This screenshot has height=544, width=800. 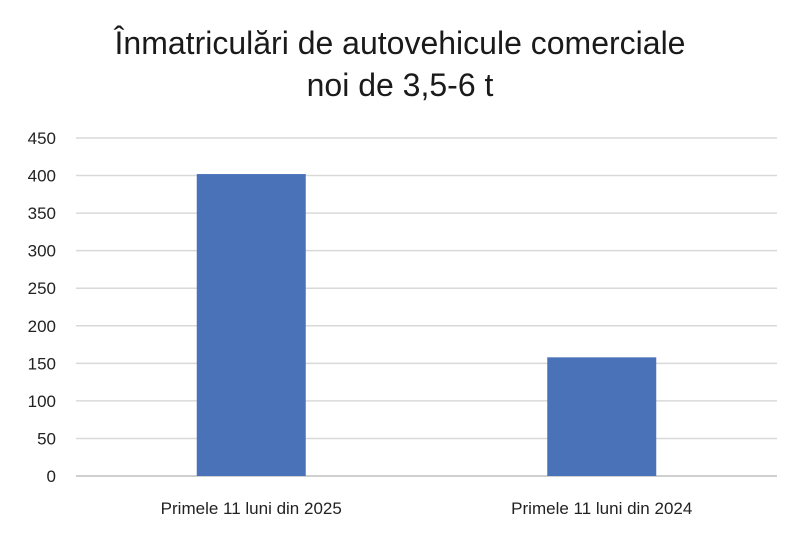 What do you see at coordinates (42, 251) in the screenshot?
I see `y-tick-label: 300` at bounding box center [42, 251].